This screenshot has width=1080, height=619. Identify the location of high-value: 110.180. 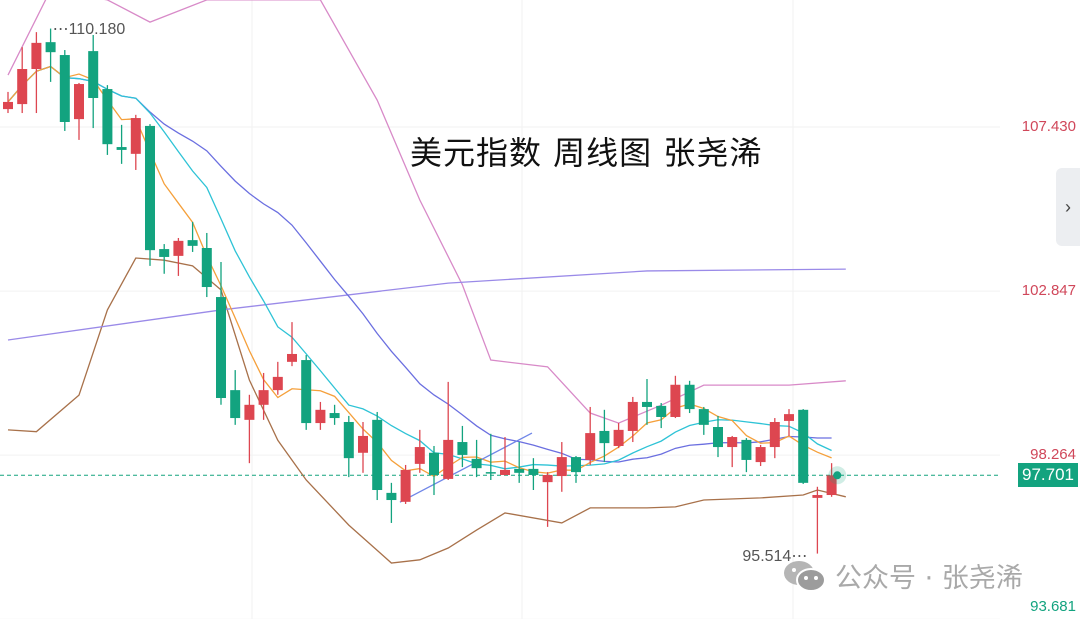
(97, 29).